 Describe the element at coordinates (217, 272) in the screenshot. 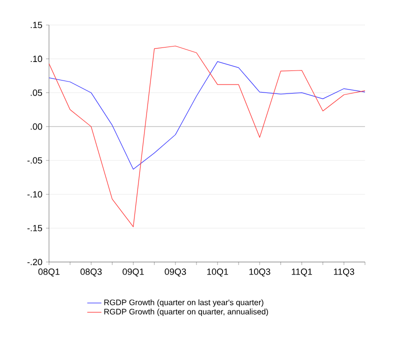

I see `x-tick-label: 10Q1` at that location.